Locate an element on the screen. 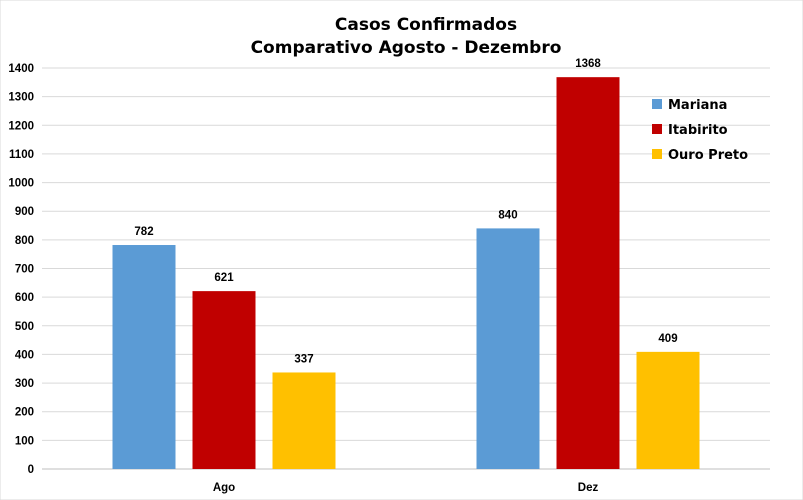 The height and width of the screenshot is (500, 803). bar-itabirito-ago is located at coordinates (224, 380).